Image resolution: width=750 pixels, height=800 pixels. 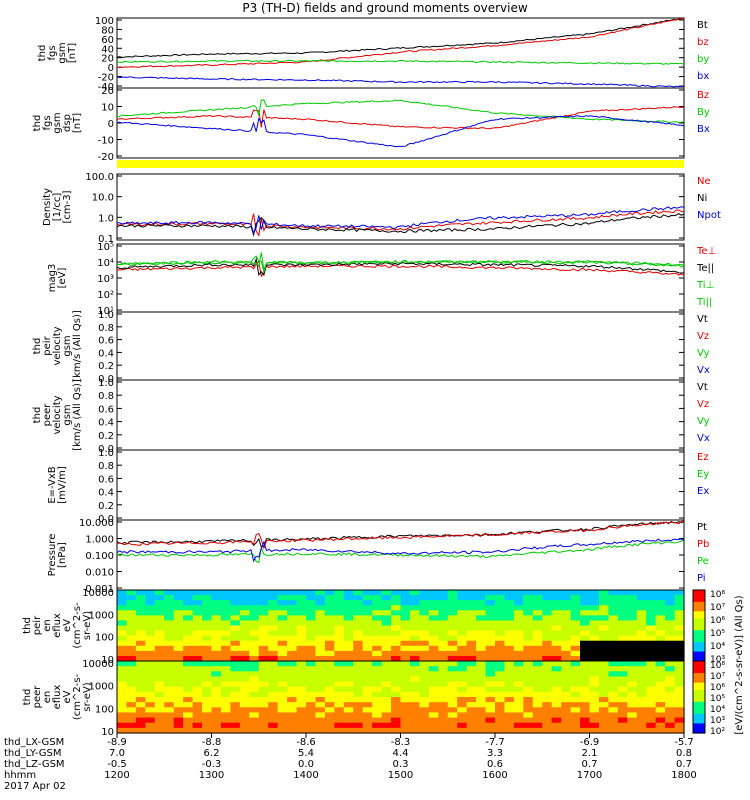 What do you see at coordinates (400, 265) in the screenshot?
I see `series-Ti||` at bounding box center [400, 265].